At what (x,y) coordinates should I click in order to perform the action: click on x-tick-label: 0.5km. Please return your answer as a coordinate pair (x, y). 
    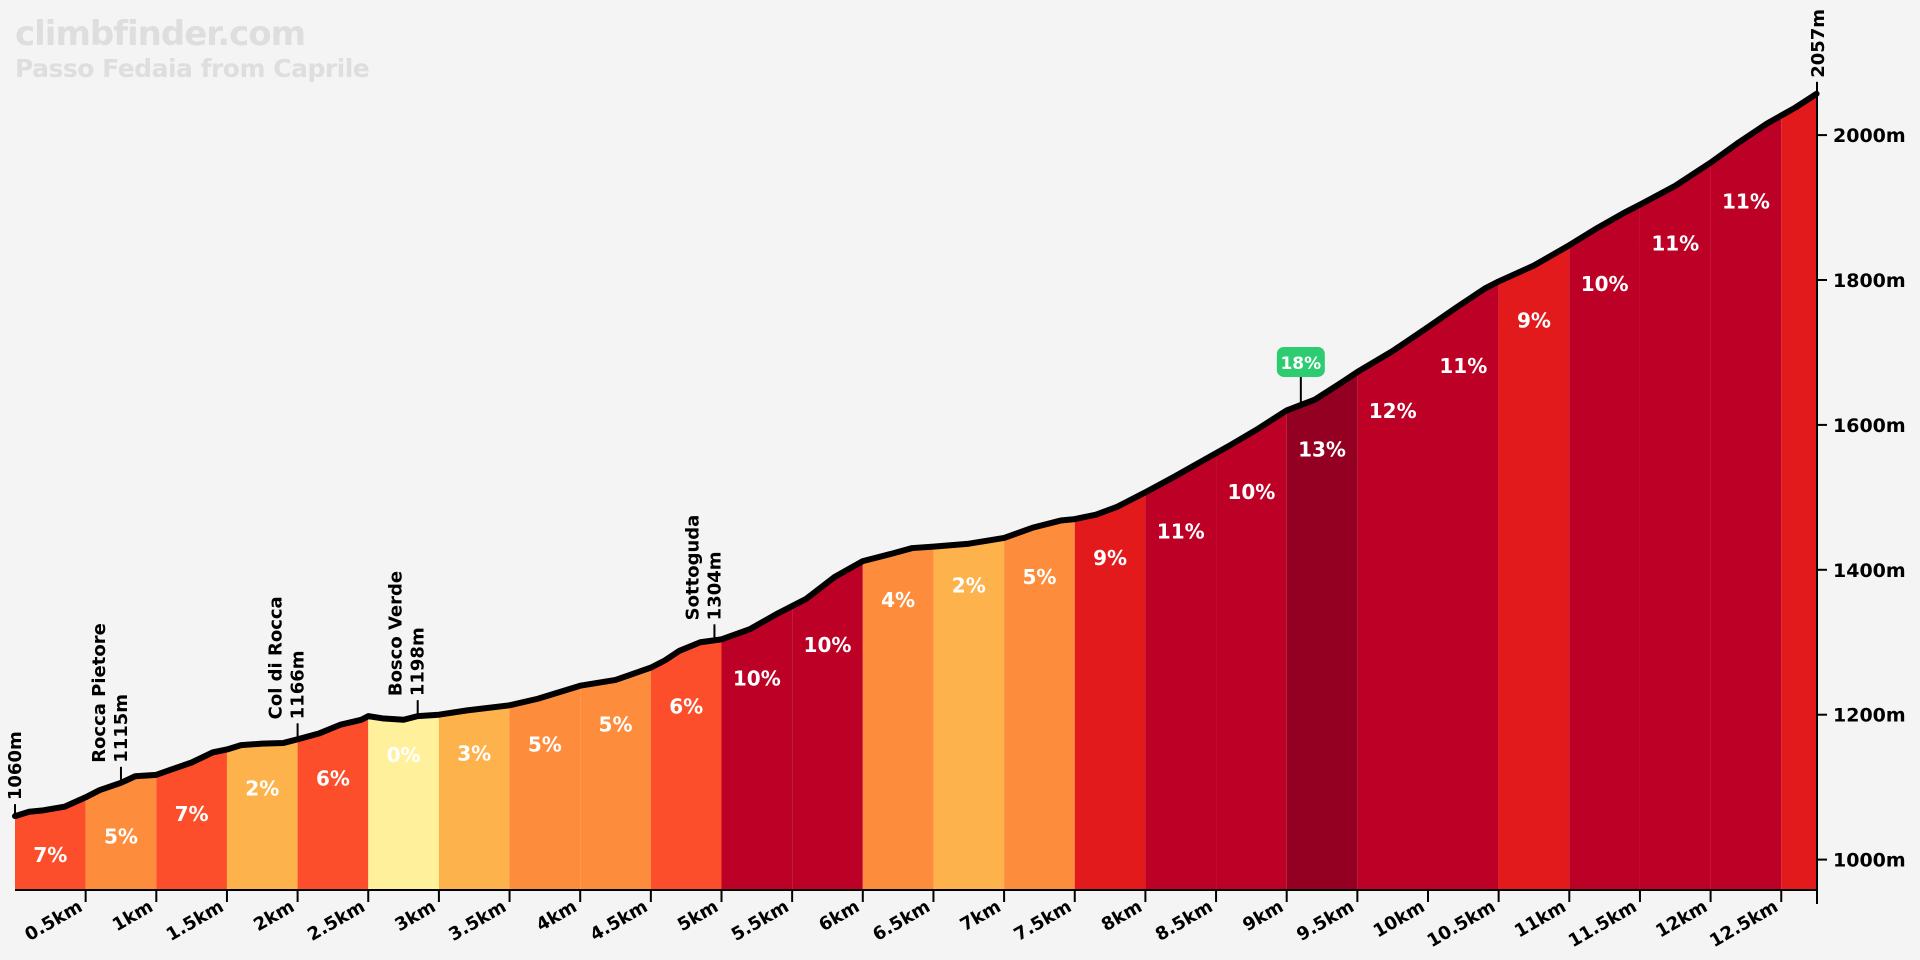
    Looking at the image, I should click on (53, 920).